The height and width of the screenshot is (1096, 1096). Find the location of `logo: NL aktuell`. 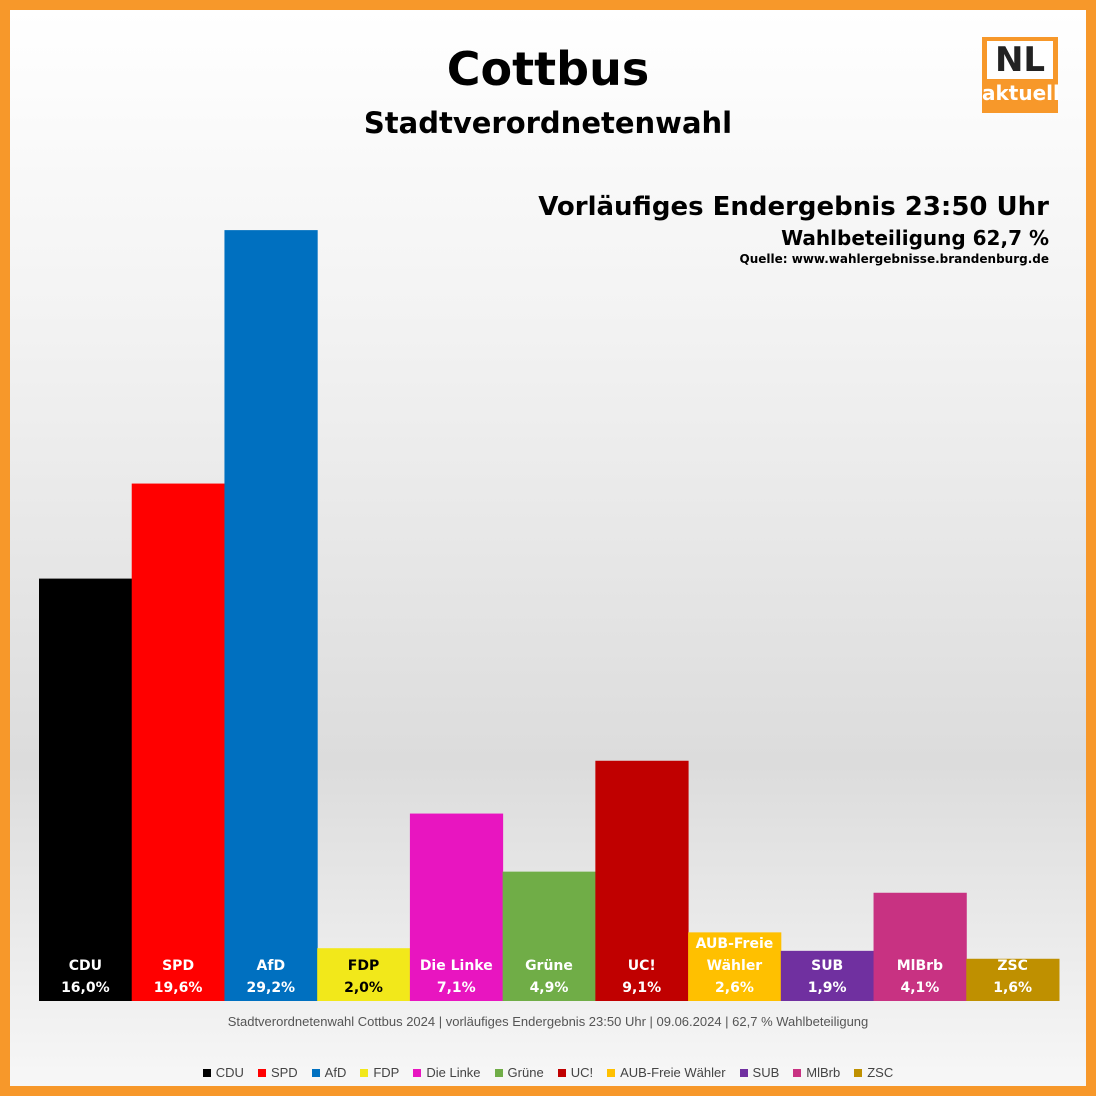

logo: NL aktuell is located at coordinates (1021, 75).